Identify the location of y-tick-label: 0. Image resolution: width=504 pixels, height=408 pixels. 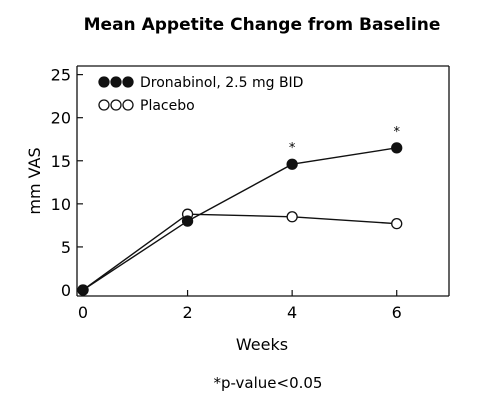
(66, 290).